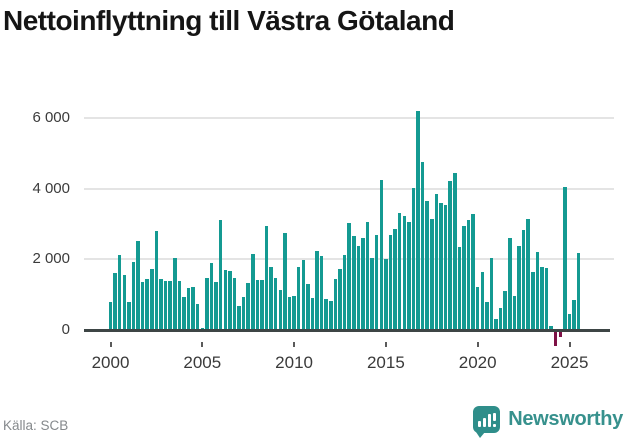 This screenshot has width=631, height=439. What do you see at coordinates (395, 279) in the screenshot?
I see `bar-2015-q3` at bounding box center [395, 279].